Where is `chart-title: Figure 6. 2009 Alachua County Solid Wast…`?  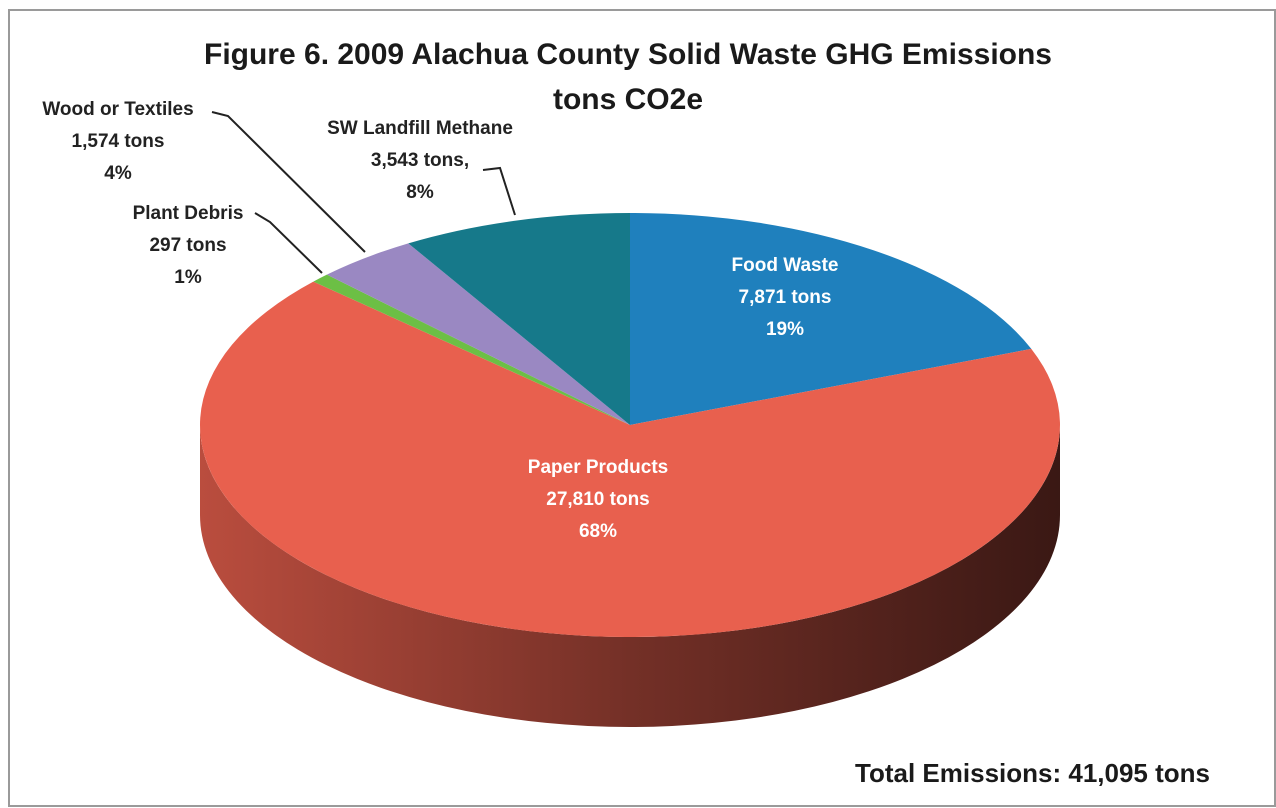
chart-title: Figure 6. 2009 Alachua County Solid Wast… is located at coordinates (628, 54).